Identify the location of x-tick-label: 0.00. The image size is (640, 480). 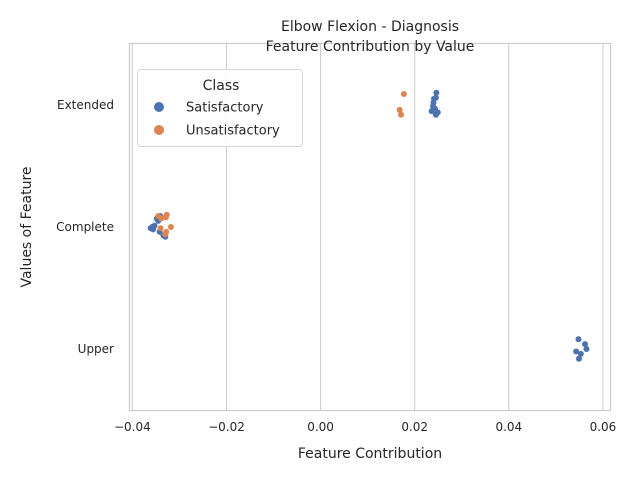
(320, 427).